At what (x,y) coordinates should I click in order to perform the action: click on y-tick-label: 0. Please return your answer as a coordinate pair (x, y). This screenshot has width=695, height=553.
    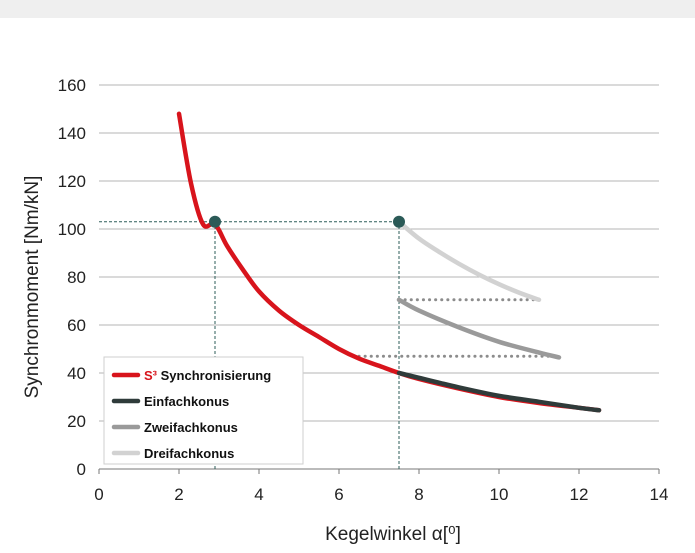
    Looking at the image, I should click on (81, 469).